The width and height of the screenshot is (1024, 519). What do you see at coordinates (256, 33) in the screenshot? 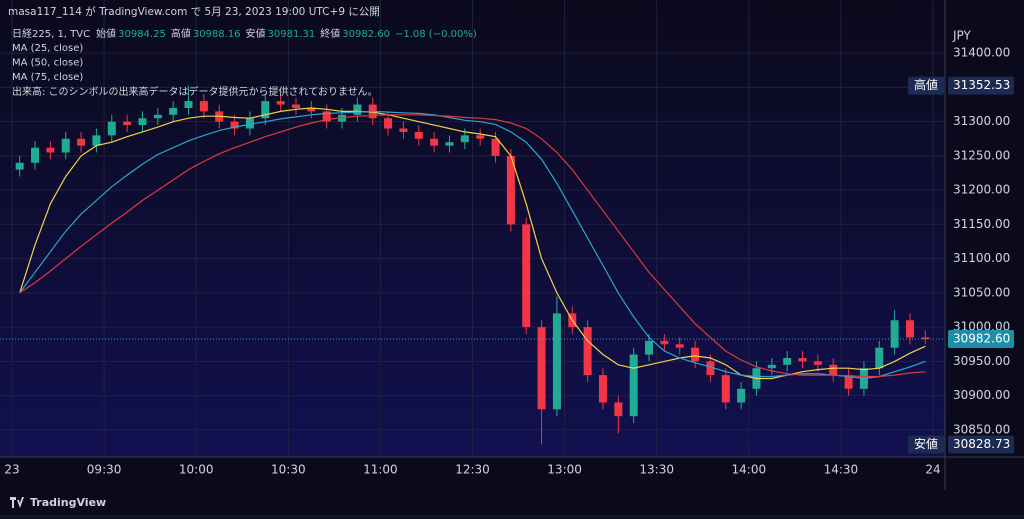
I see `ohlc-label: 安値` at bounding box center [256, 33].